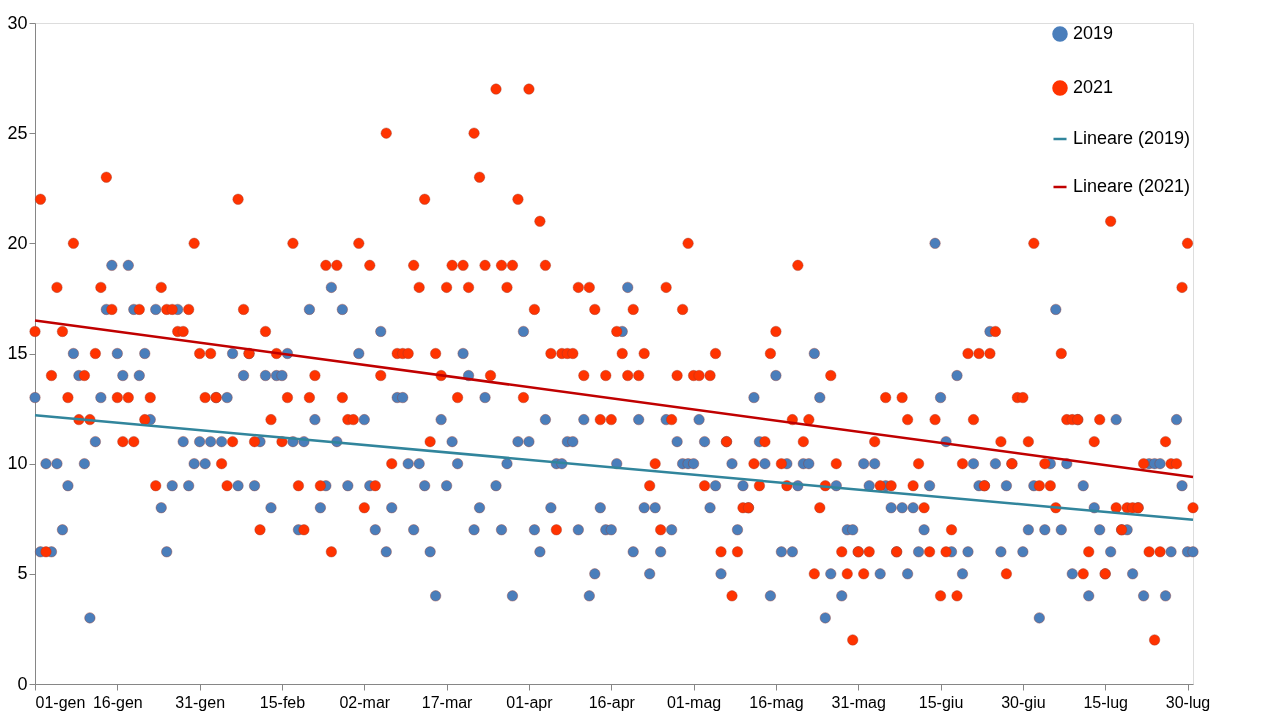 The image size is (1266, 718). I want to click on x-tick-label: 31-mag, so click(858, 702).